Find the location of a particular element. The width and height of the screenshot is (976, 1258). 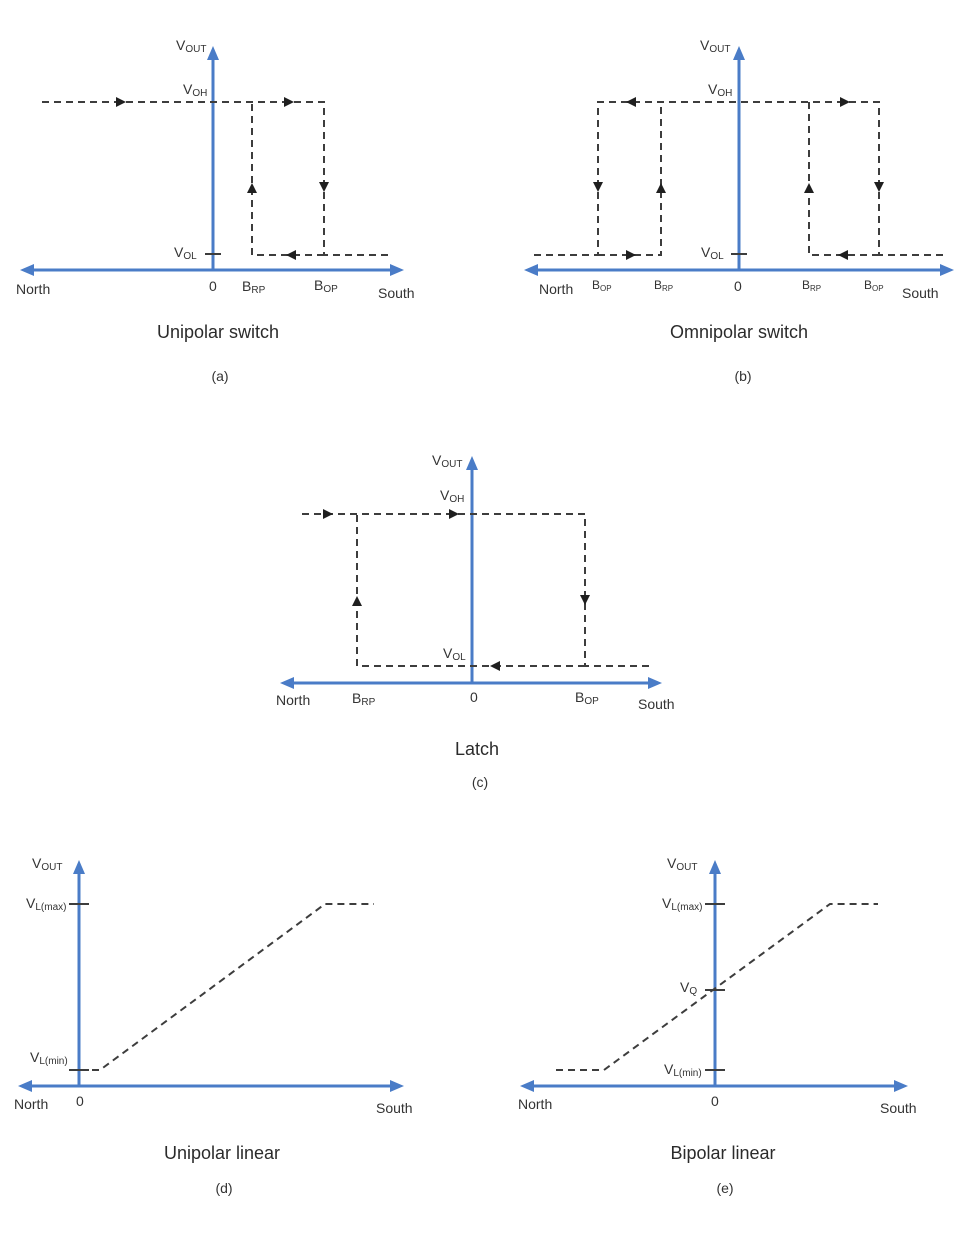

panel-b-brp-label: BRP is located at coordinates (811, 285).